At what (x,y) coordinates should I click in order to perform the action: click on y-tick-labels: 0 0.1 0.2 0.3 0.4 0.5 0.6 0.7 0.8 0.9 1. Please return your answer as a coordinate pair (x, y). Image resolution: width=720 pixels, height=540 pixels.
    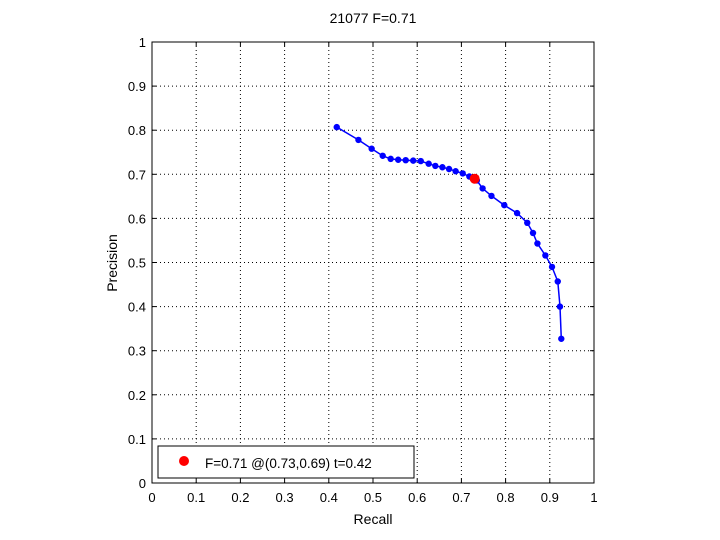
    Looking at the image, I should click on (137, 263).